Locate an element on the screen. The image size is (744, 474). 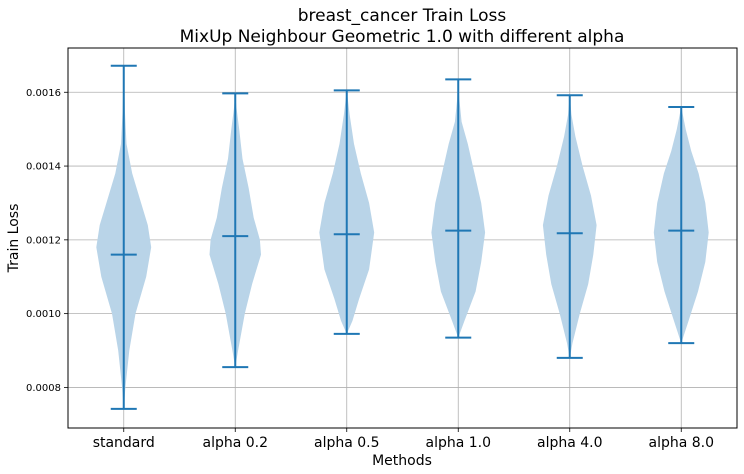
y-tick-label: 0.0016 is located at coordinates (43, 93).